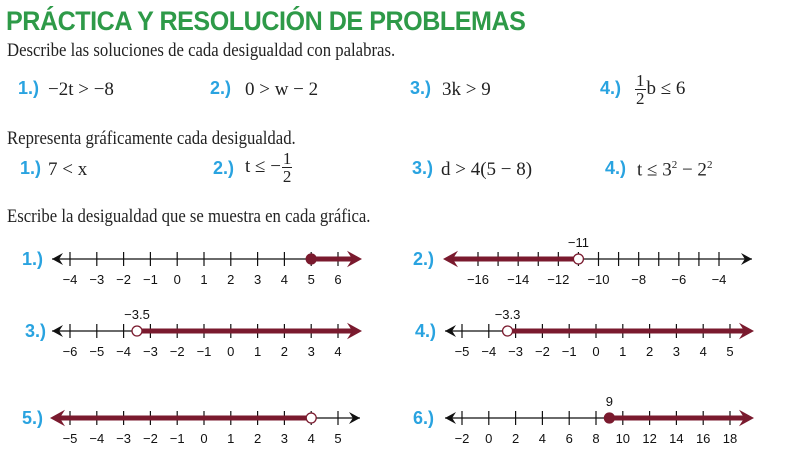 This screenshot has height=462, width=810. Describe the element at coordinates (266, 21) in the screenshot. I see `page-title: PRÁCTICA Y RESOLUCIÓN DE PROBLEMAS` at that location.